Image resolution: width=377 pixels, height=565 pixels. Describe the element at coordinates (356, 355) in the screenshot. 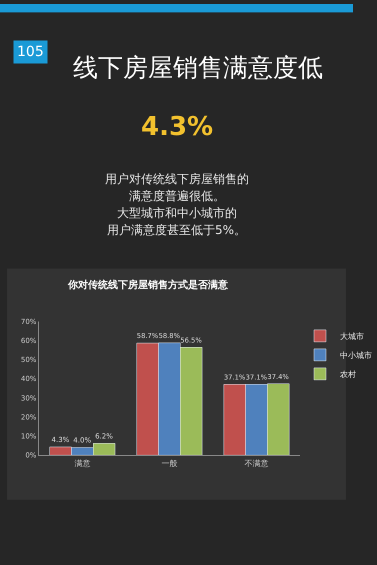

I see `legend-label: 中小城市` at that location.